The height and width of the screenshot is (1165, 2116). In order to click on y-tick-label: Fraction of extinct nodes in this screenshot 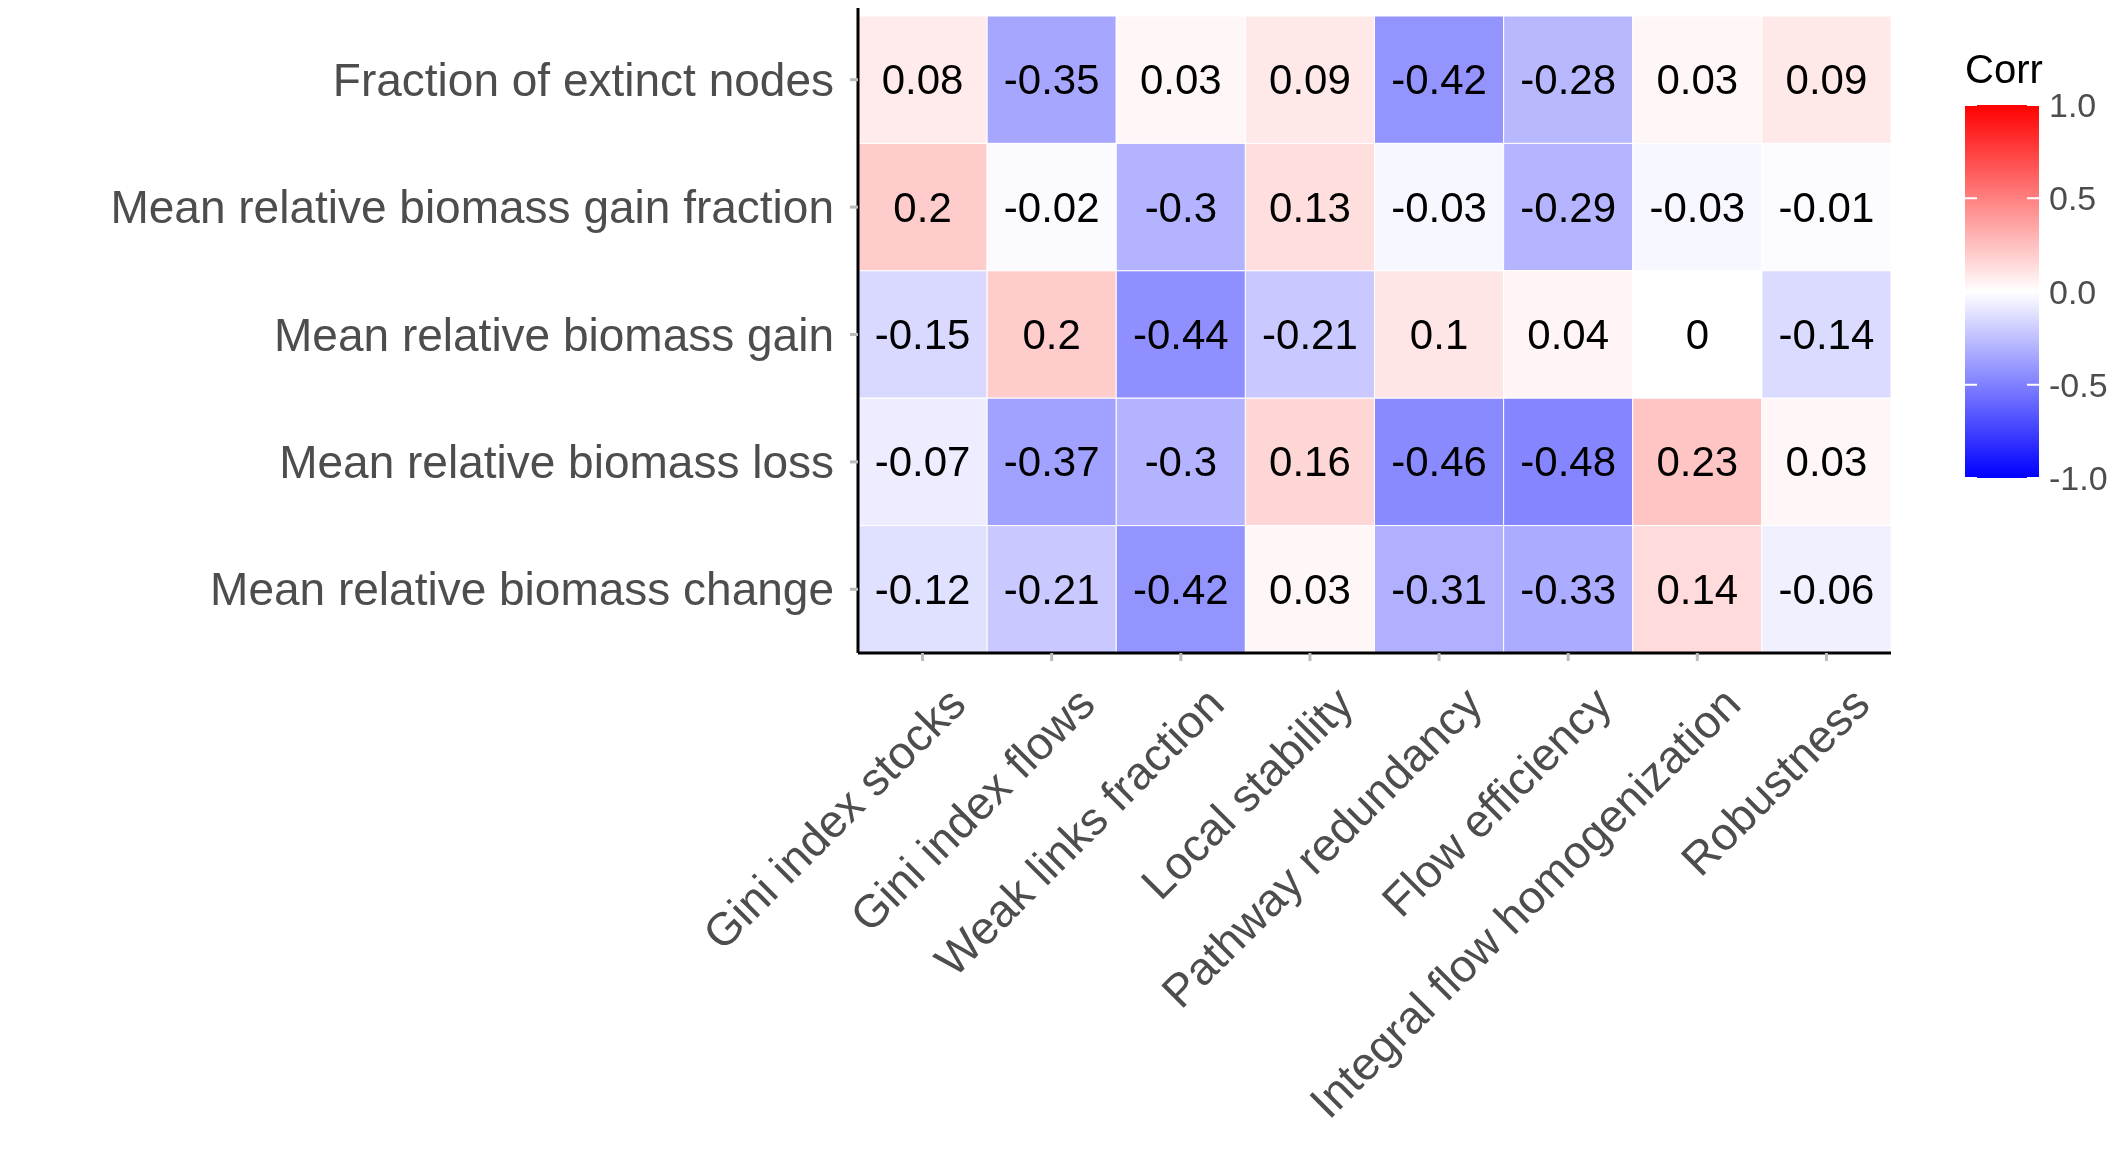, I will do `click(583, 79)`.